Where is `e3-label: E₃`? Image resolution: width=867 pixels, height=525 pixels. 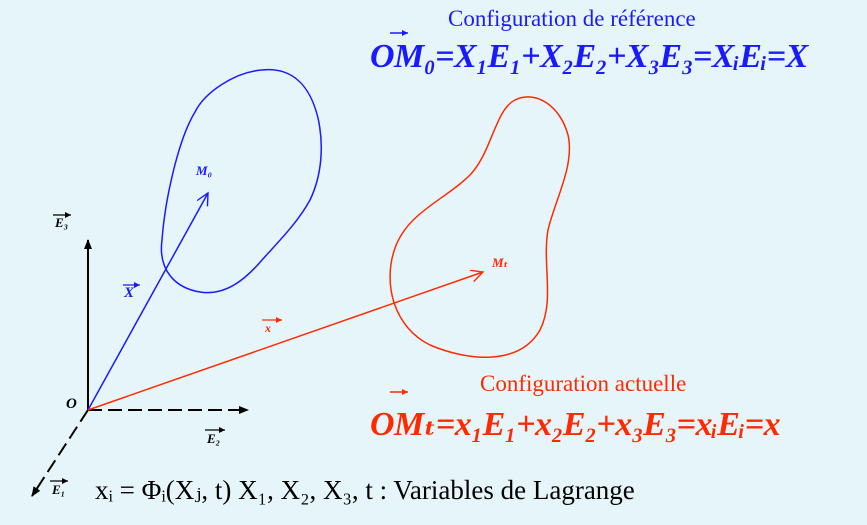 e3-label: E₃ is located at coordinates (62, 222).